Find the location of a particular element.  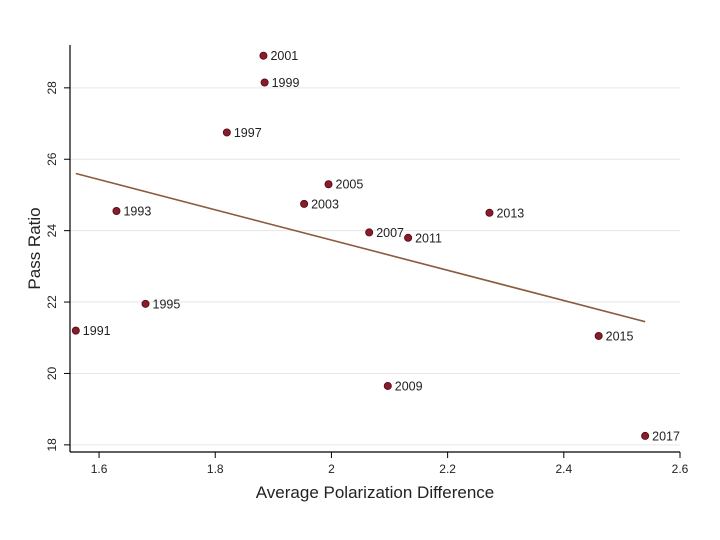

data-point-2005 is located at coordinates (328, 184).